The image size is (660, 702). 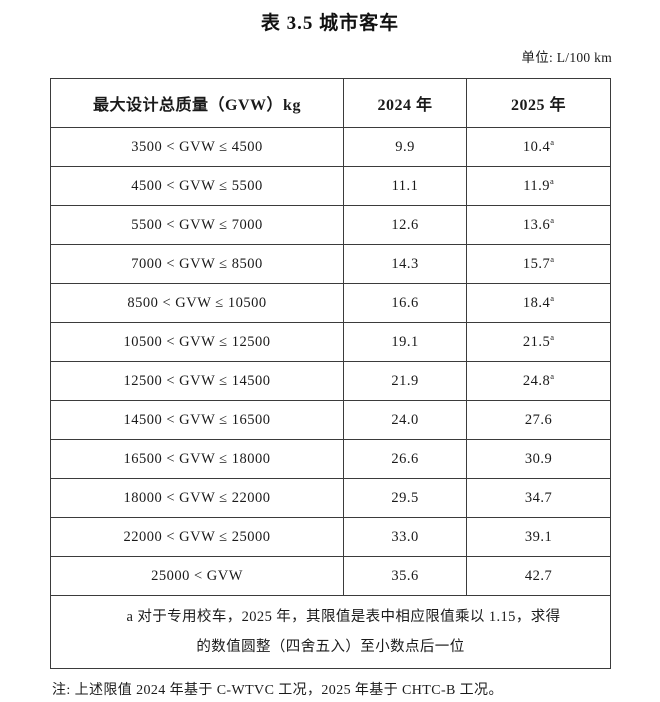 I want to click on table-row: 12500 < GVW ≤ 14500 21.9 24.8a, so click(x=330, y=381).